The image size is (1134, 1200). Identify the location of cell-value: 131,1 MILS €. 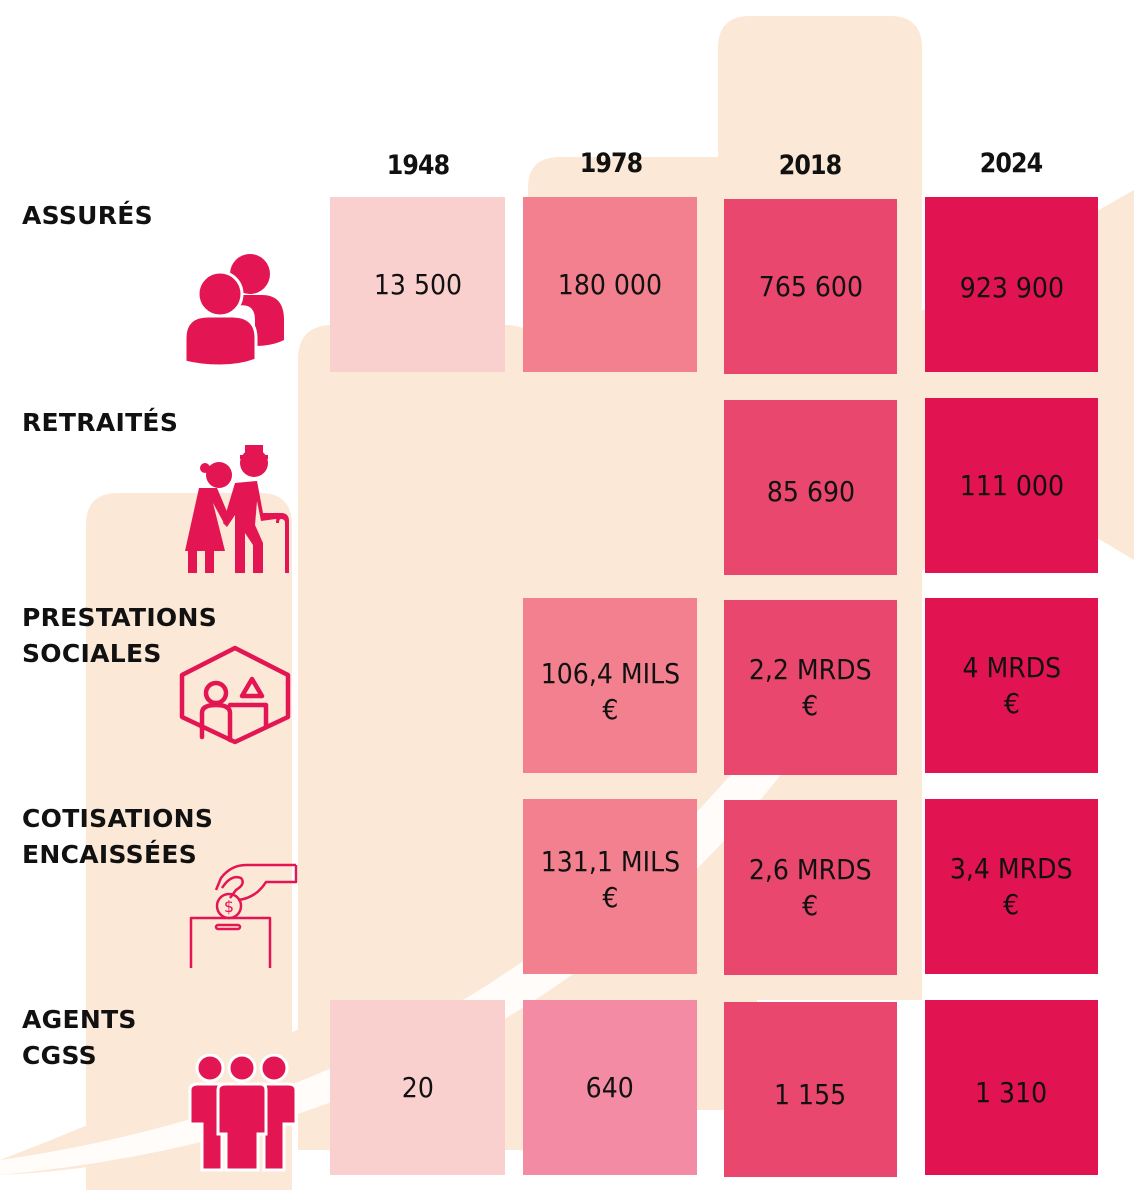
(610, 880).